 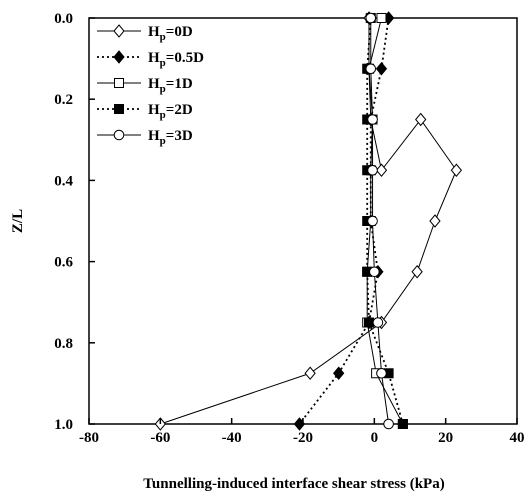 What do you see at coordinates (145, 111) in the screenshot?
I see `legend-item: Hp=2D` at bounding box center [145, 111].